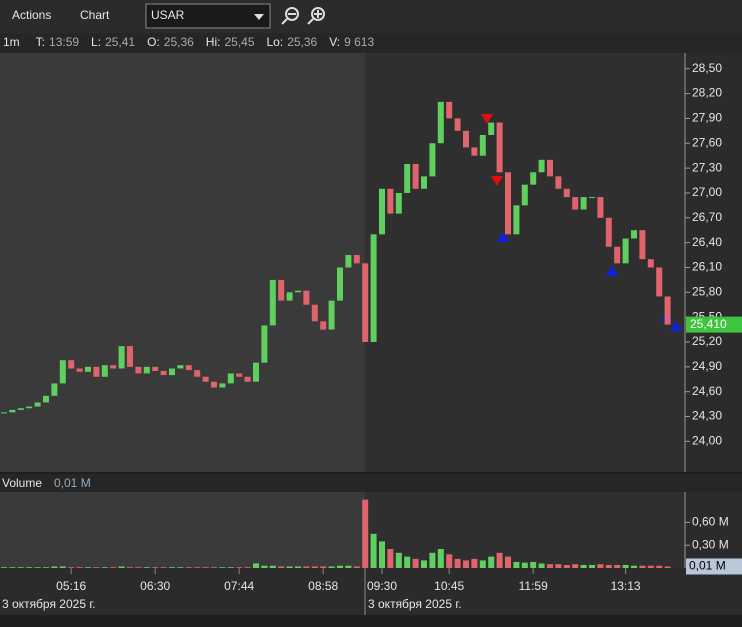  Describe the element at coordinates (707, 566) in the screenshot. I see `volume-current-label: 0,01 M` at that location.